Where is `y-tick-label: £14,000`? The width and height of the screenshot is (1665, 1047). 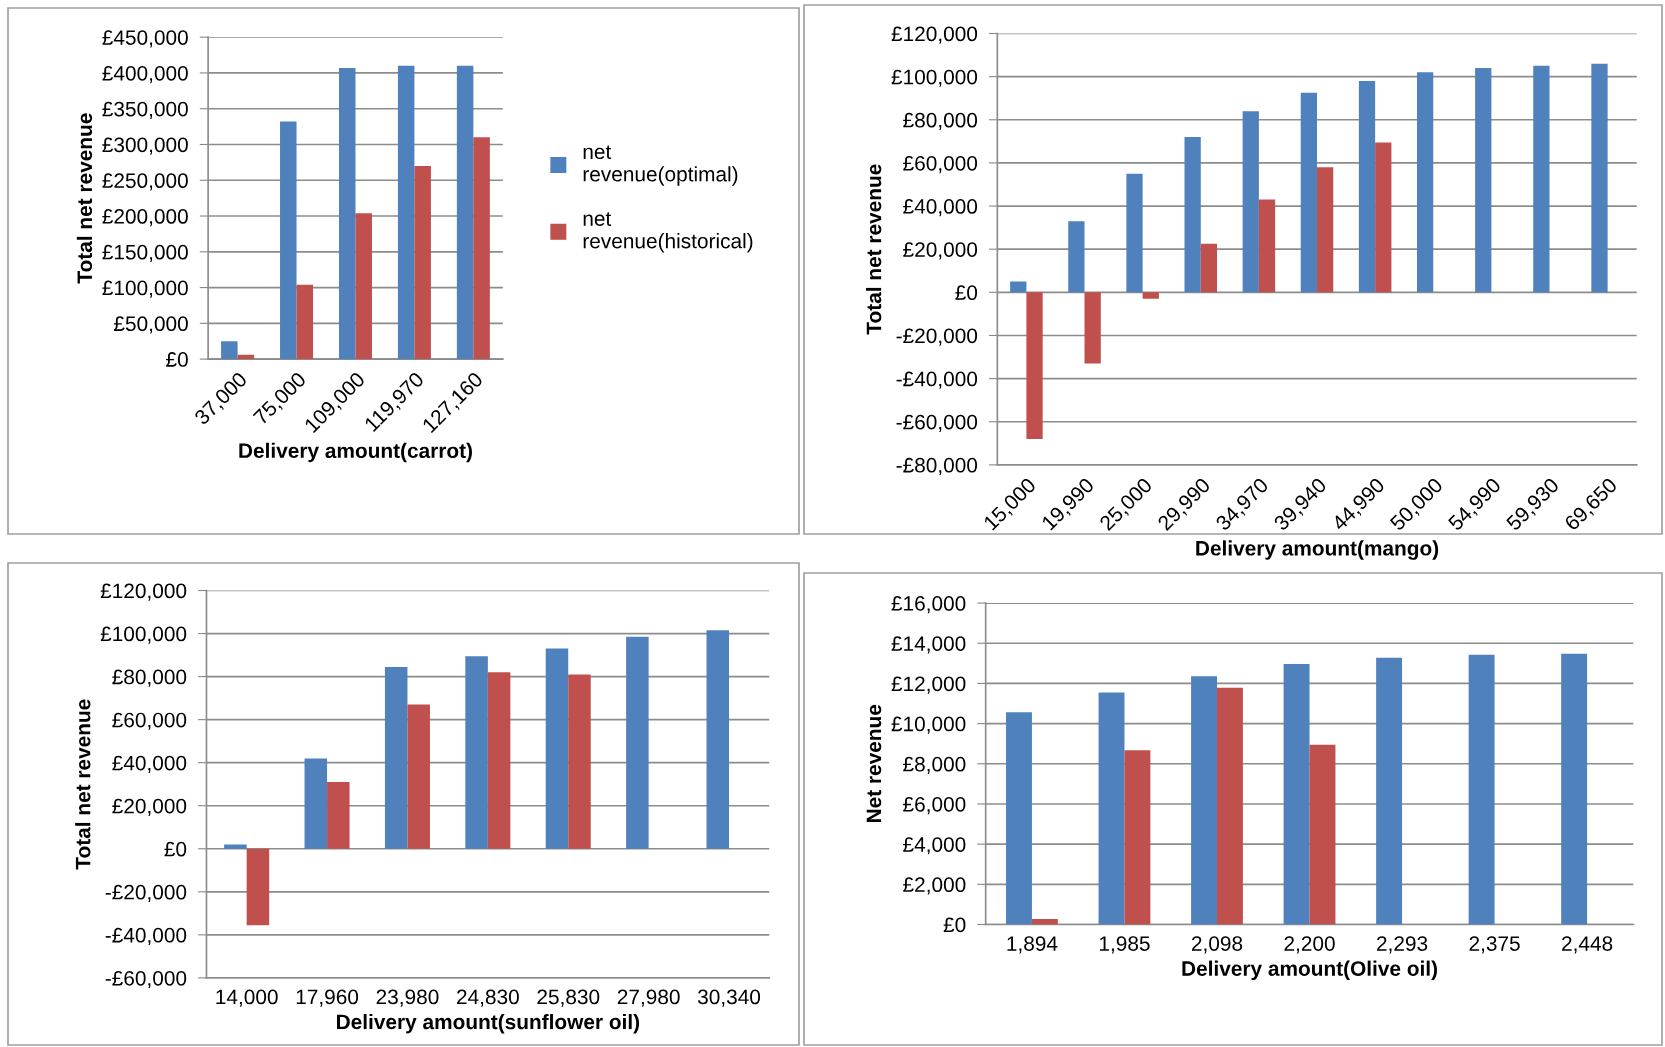 y-tick-label: £14,000 is located at coordinates (928, 645).